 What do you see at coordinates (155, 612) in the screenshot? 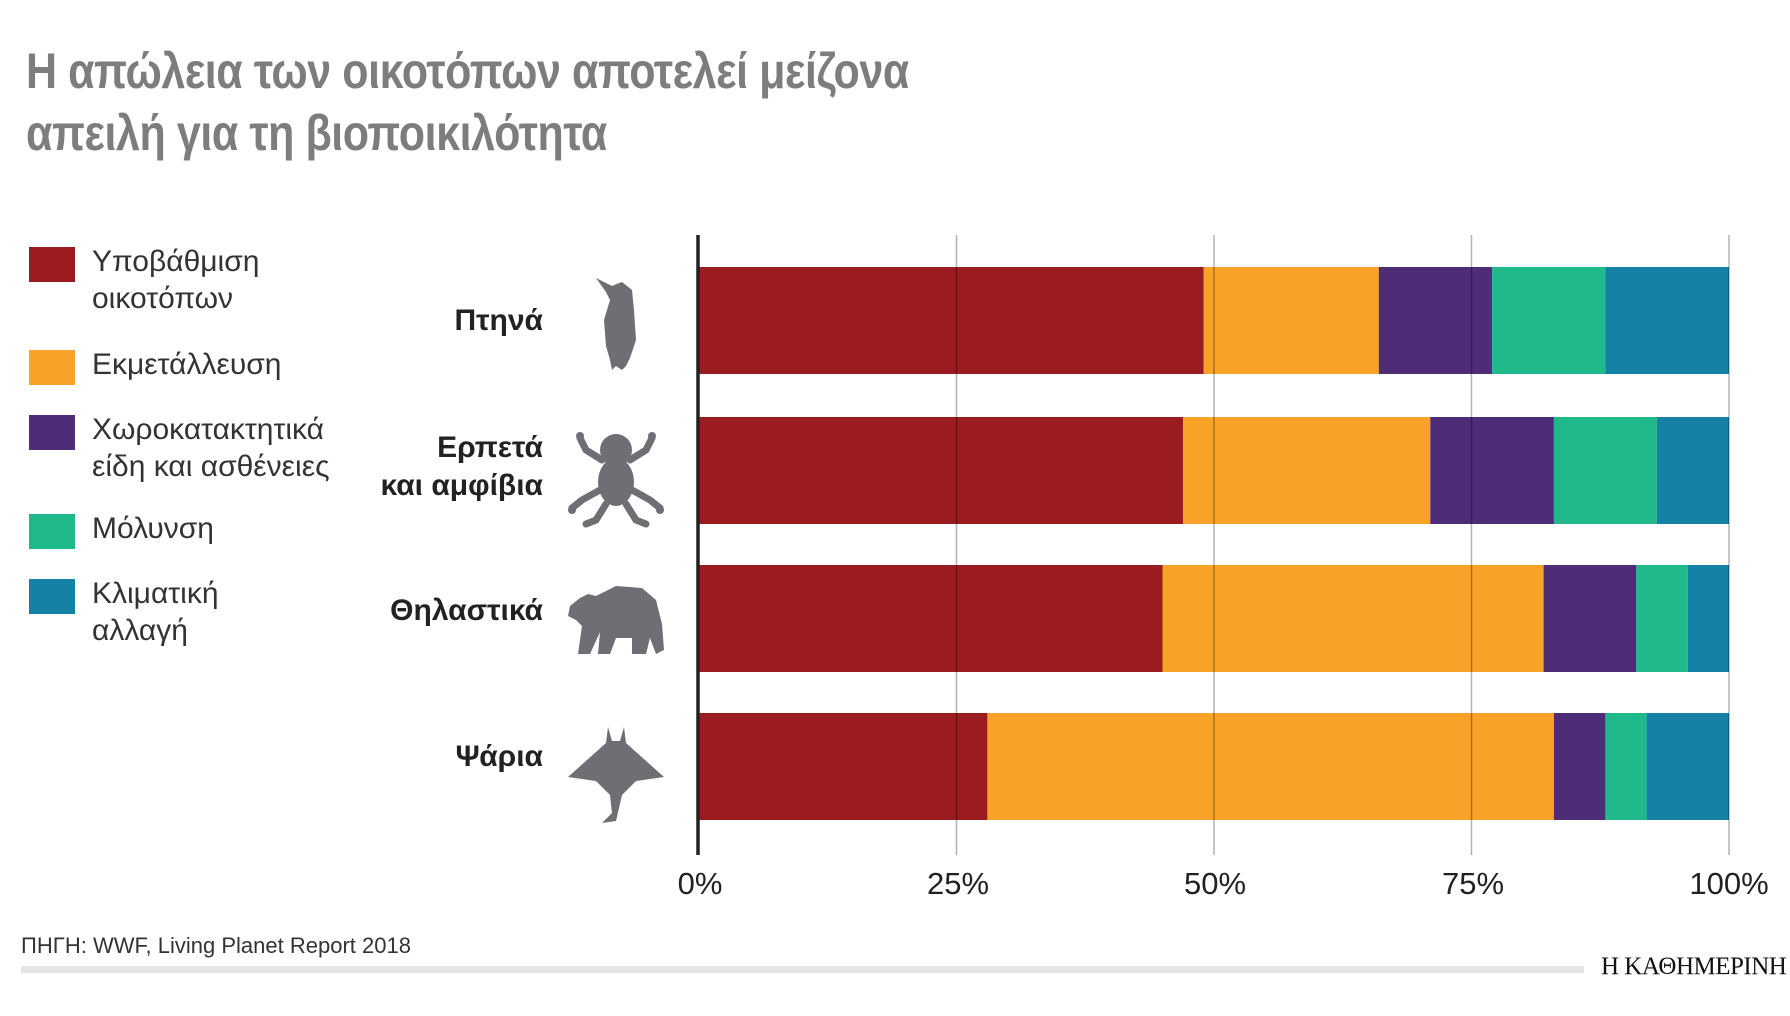
I see `legend-label: Κλιματική αλλαγή` at bounding box center [155, 612].